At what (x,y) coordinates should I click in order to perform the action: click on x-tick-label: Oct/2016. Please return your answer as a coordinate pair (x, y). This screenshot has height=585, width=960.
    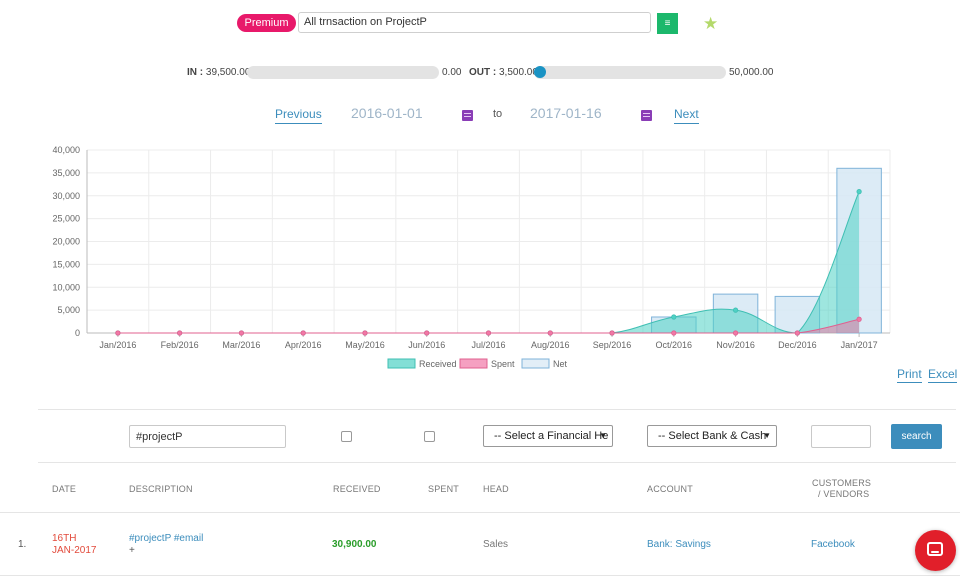
    Looking at the image, I should click on (674, 345).